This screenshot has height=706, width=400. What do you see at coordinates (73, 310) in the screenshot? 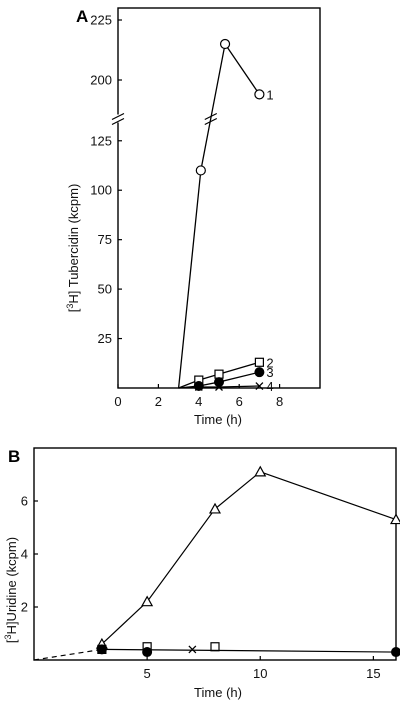
I see `panel-a-y-title-bracket: [` at bounding box center [73, 310].